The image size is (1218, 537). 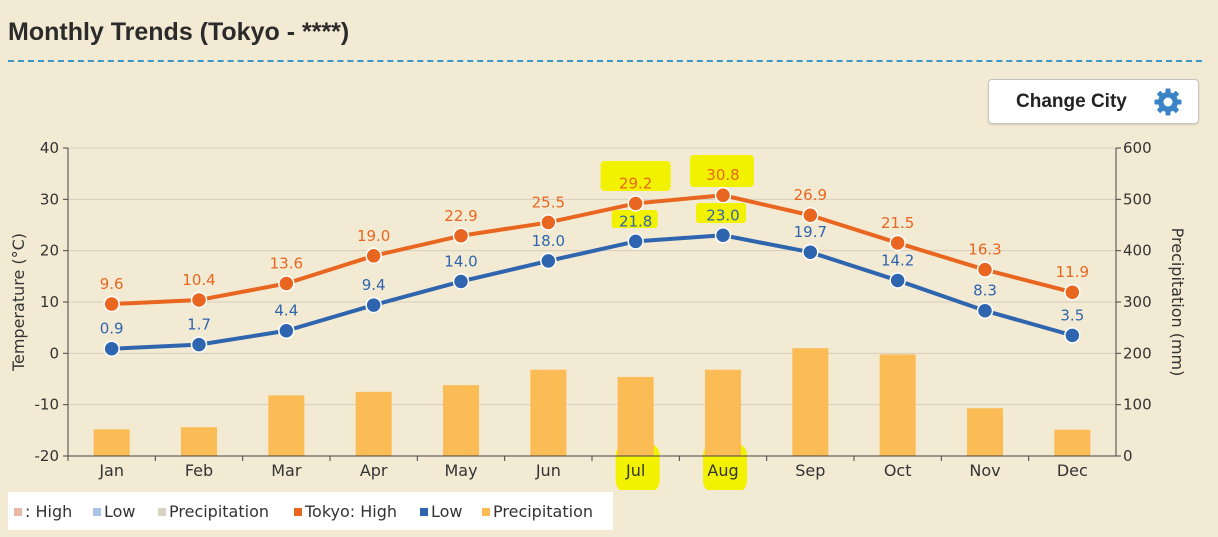 What do you see at coordinates (548, 470) in the screenshot?
I see `x-tick-label: Jun` at bounding box center [548, 470].